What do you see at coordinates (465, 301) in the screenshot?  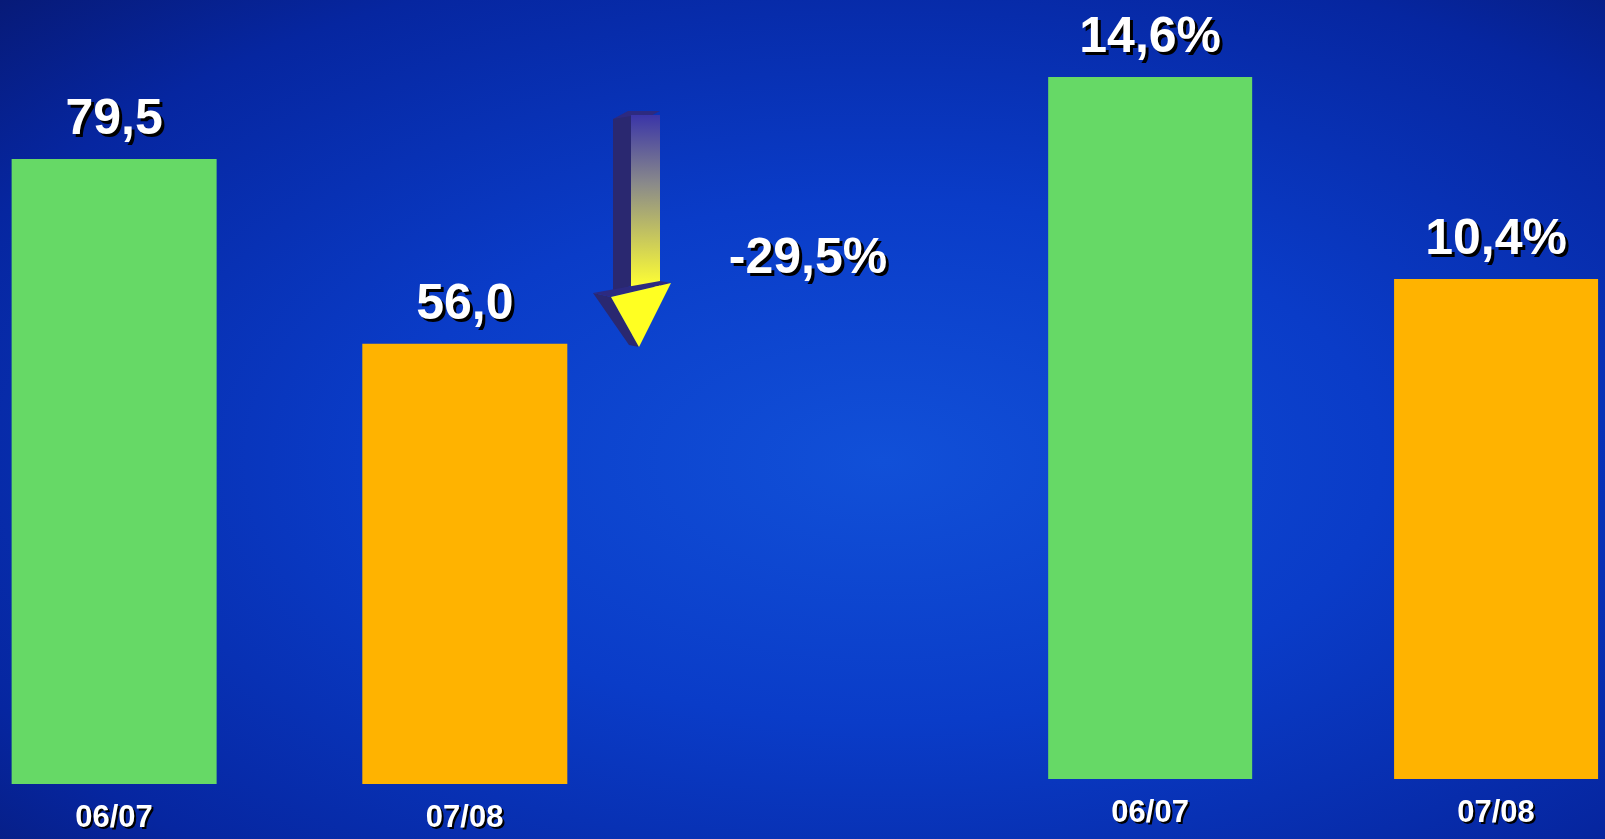 I see `data-label: 56,0` at bounding box center [465, 301].